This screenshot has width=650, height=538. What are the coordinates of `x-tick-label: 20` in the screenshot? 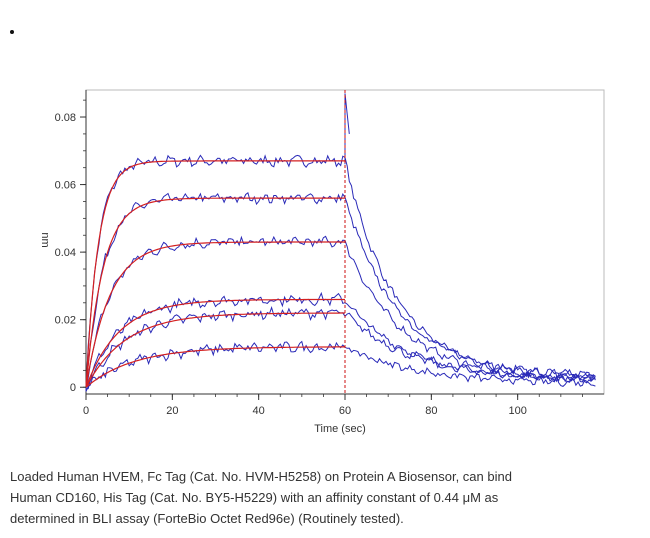 It's located at (172, 411).